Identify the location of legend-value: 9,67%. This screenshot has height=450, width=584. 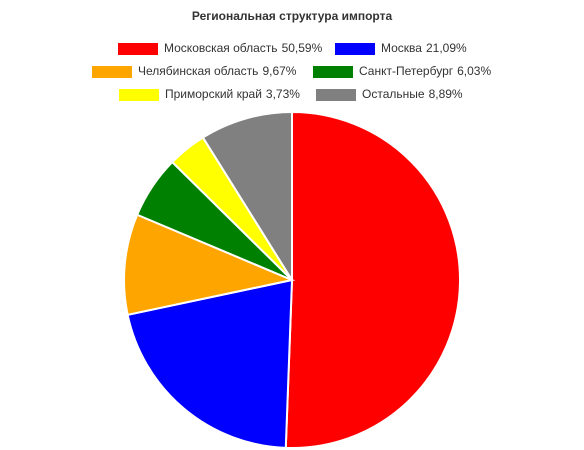
(279, 71).